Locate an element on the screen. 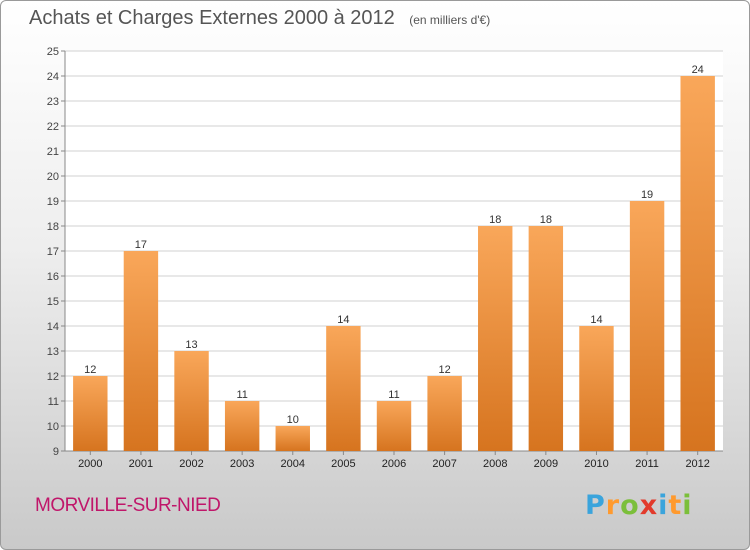 The height and width of the screenshot is (550, 750). logo-letter: P is located at coordinates (595, 505).